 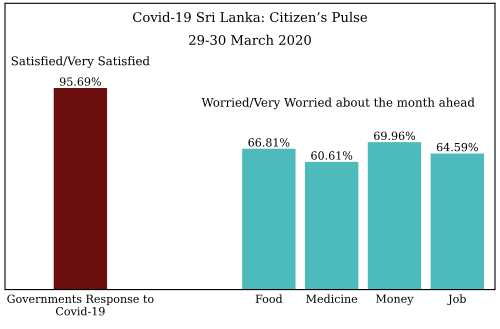 What do you see at coordinates (338, 104) in the screenshot?
I see `annotation: Worried/Very Worried about the month ahead` at bounding box center [338, 104].